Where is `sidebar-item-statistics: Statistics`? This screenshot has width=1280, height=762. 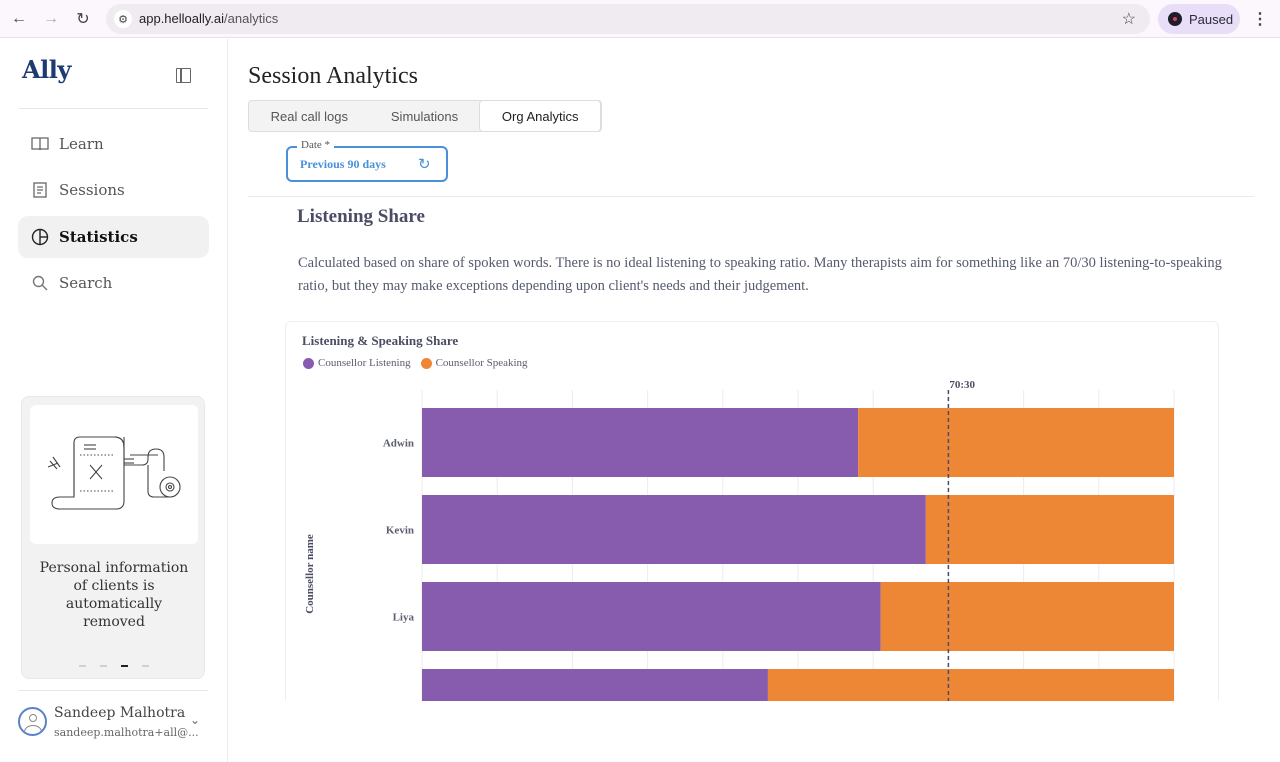
sidebar-item-statistics: Statistics is located at coordinates (113, 237).